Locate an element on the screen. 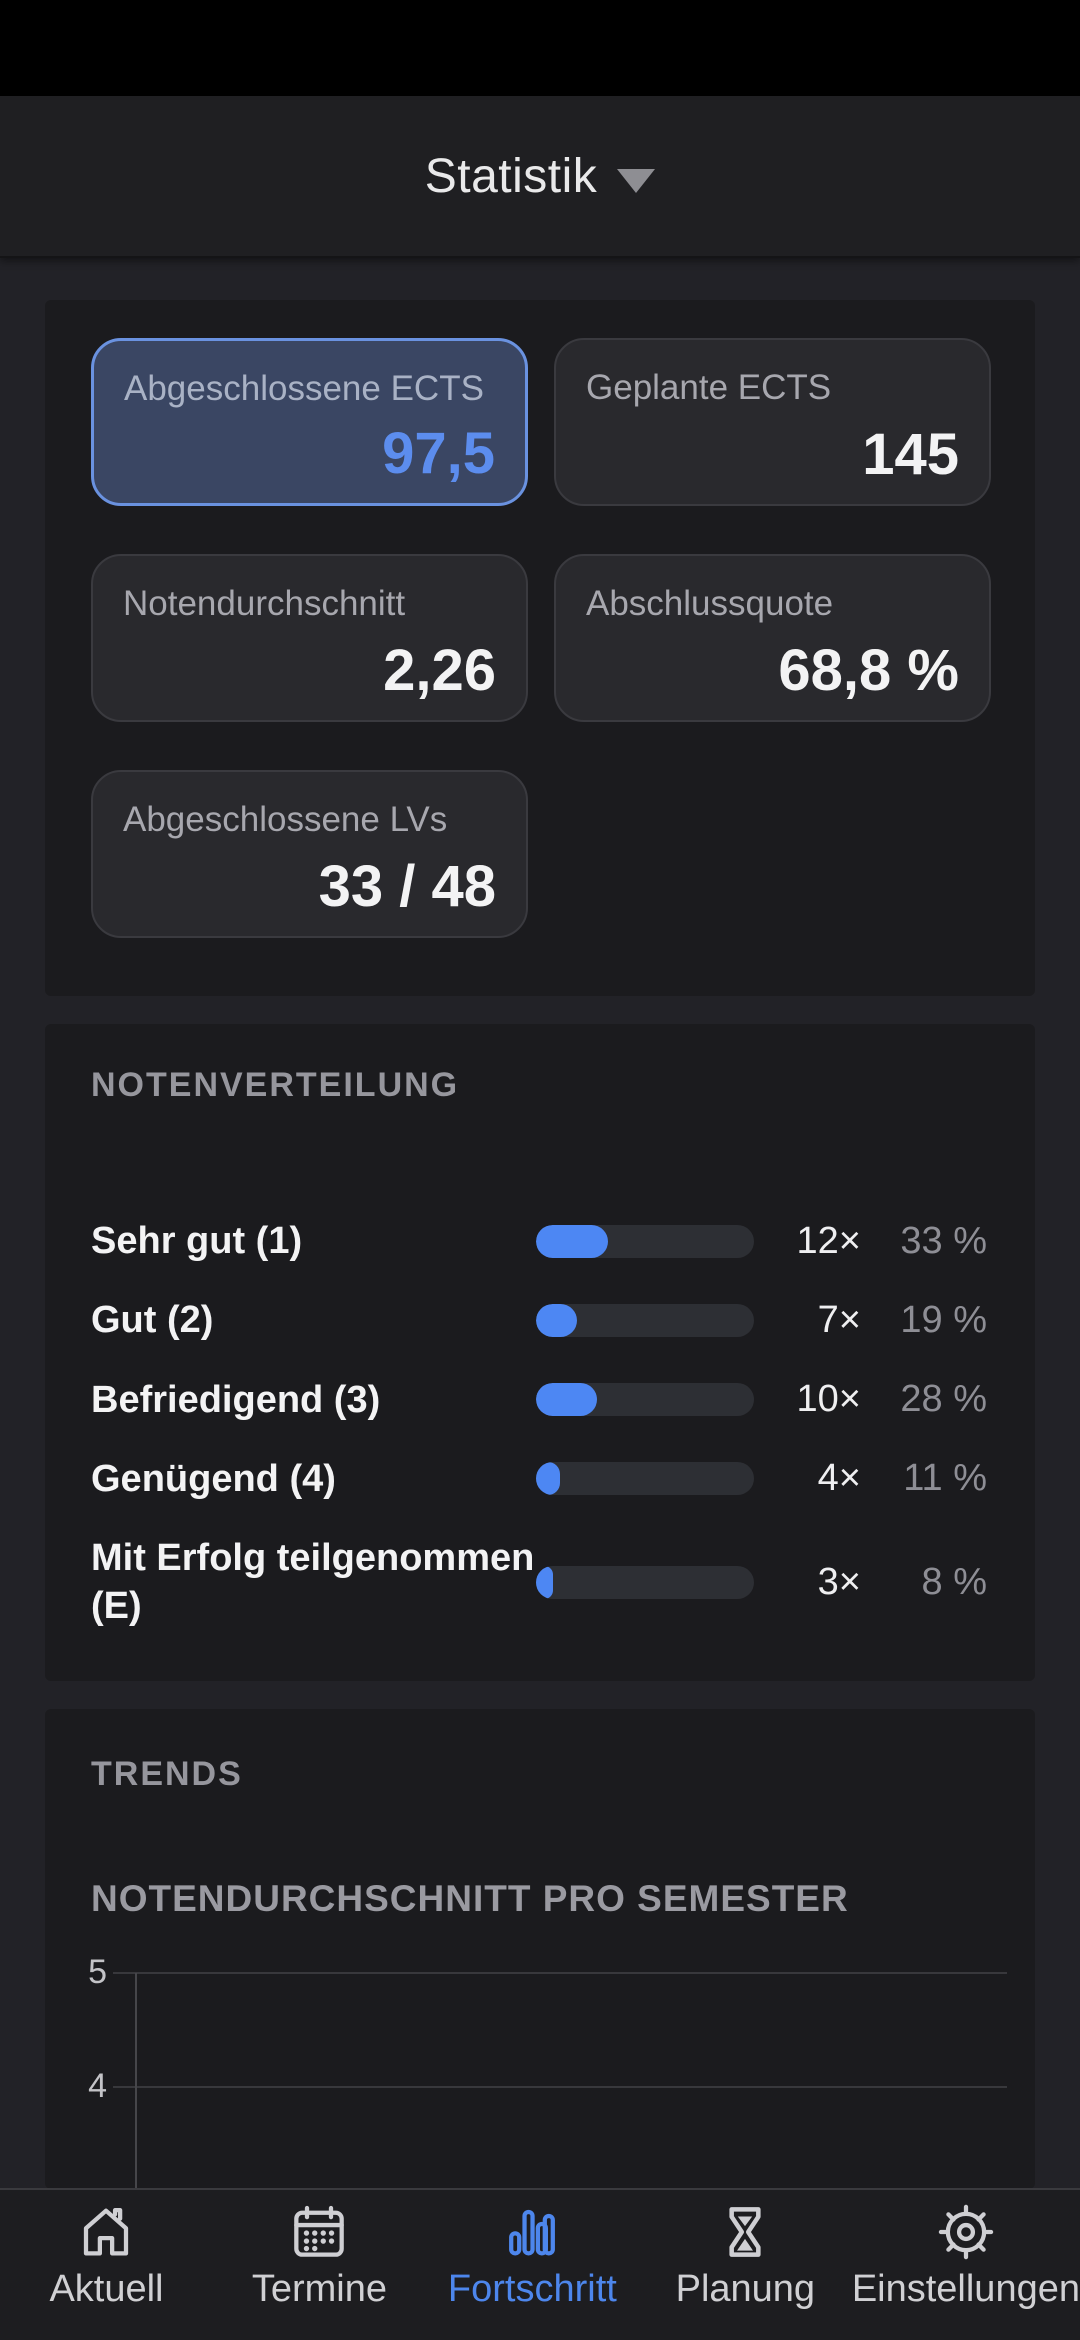 This screenshot has width=1080, height=2340. grade-label: Gut (2) is located at coordinates (152, 1320).